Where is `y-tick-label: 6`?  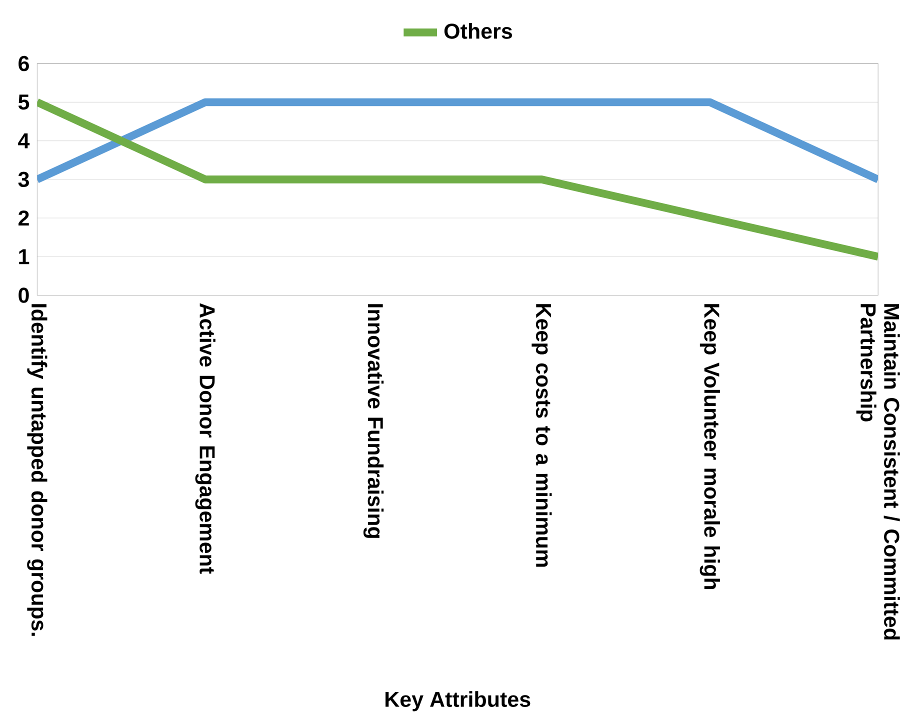 y-tick-label: 6 is located at coordinates (23, 63).